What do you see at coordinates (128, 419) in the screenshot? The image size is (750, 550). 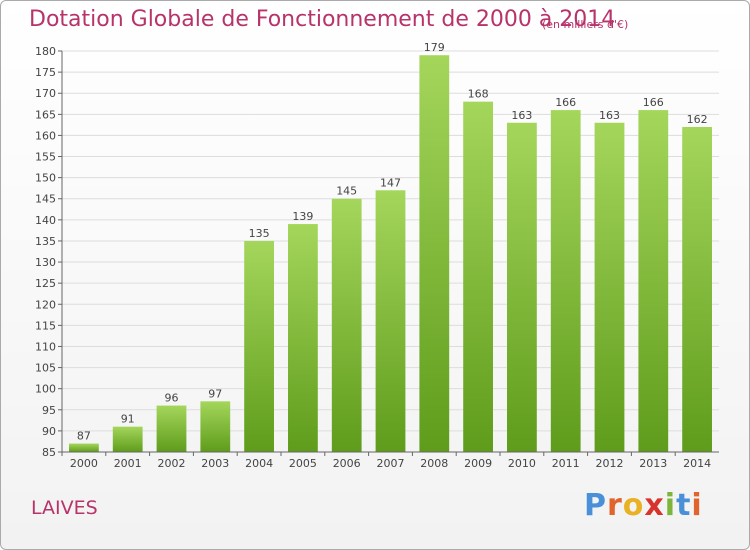 I see `data-label: 91` at bounding box center [128, 419].